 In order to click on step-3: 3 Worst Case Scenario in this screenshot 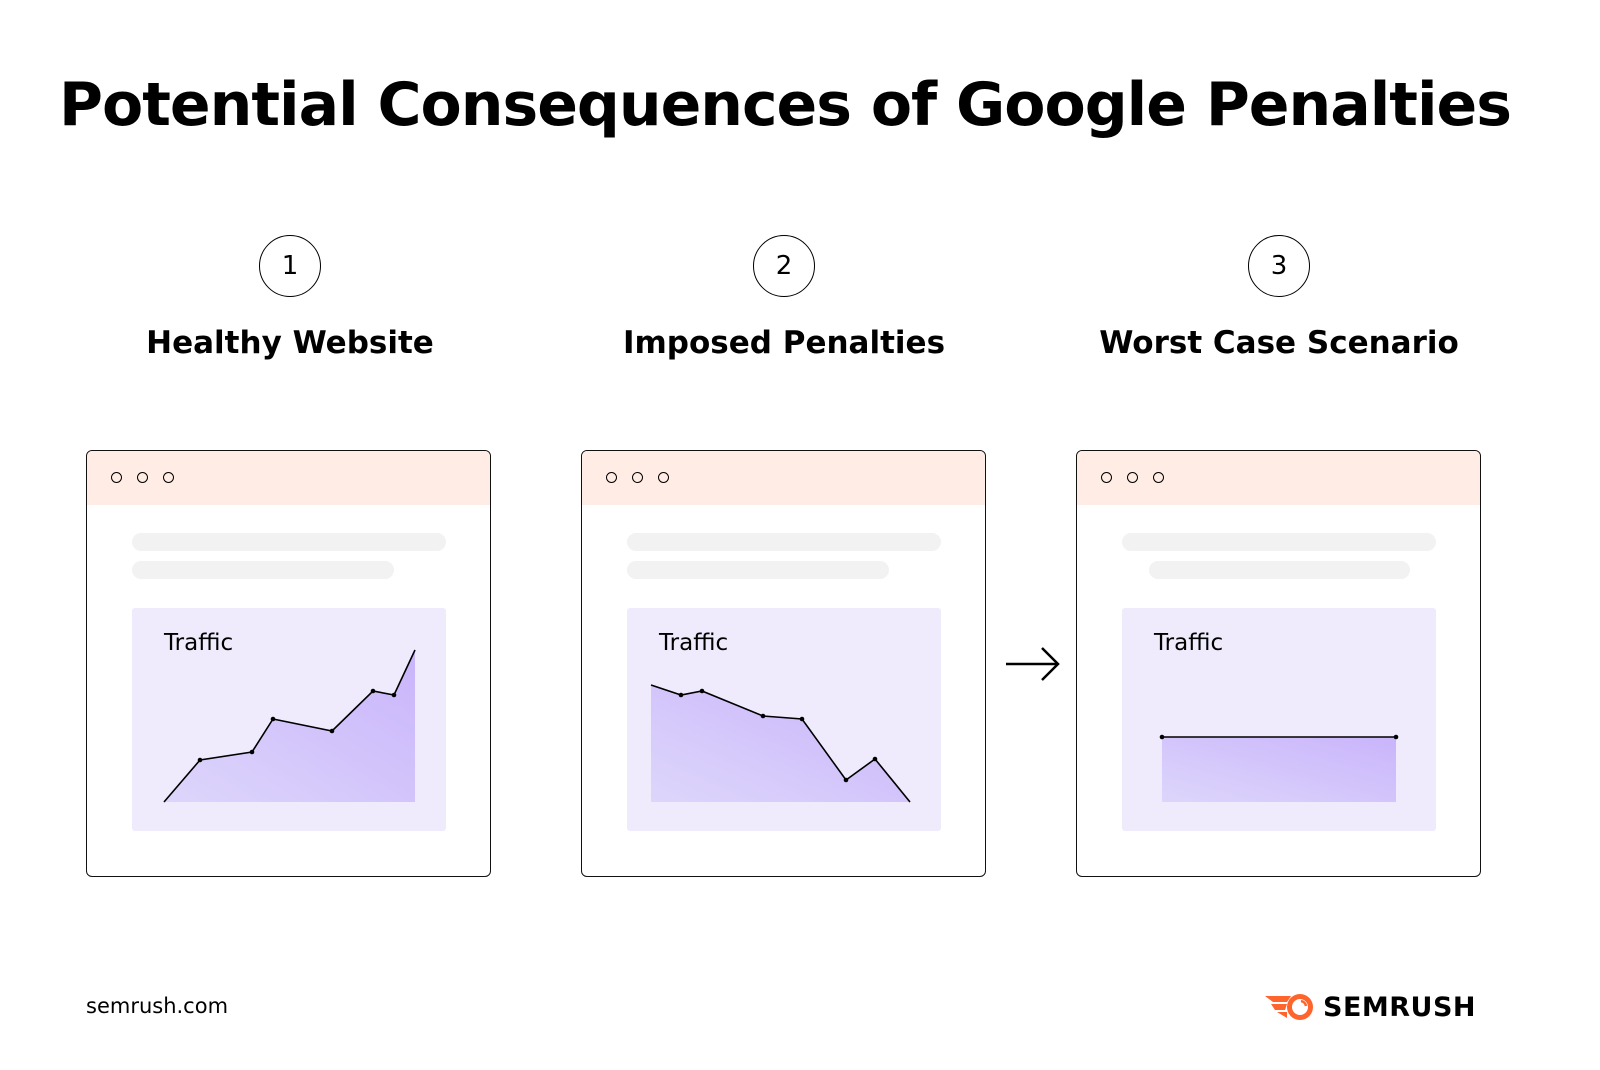, I will do `click(1279, 298)`.